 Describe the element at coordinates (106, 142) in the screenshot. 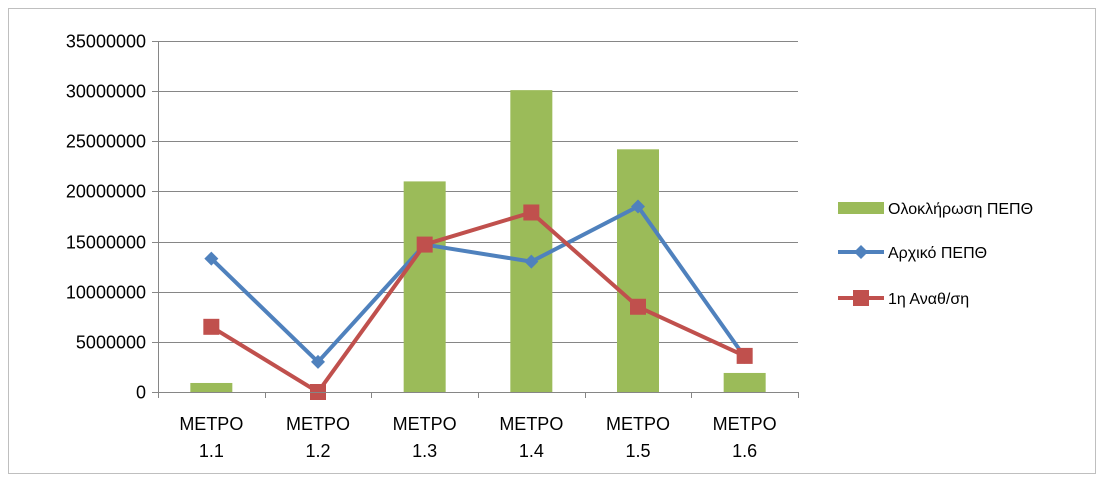

I see `y-tick-label: 25000000` at that location.